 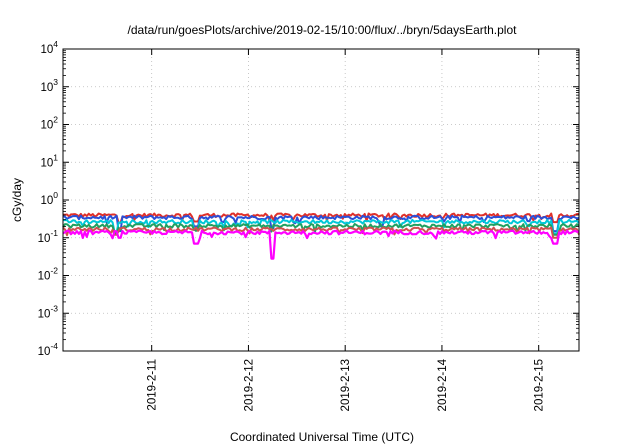 I want to click on x-axis-label: Coordinated Universal Time (UTC), so click(x=322, y=437).